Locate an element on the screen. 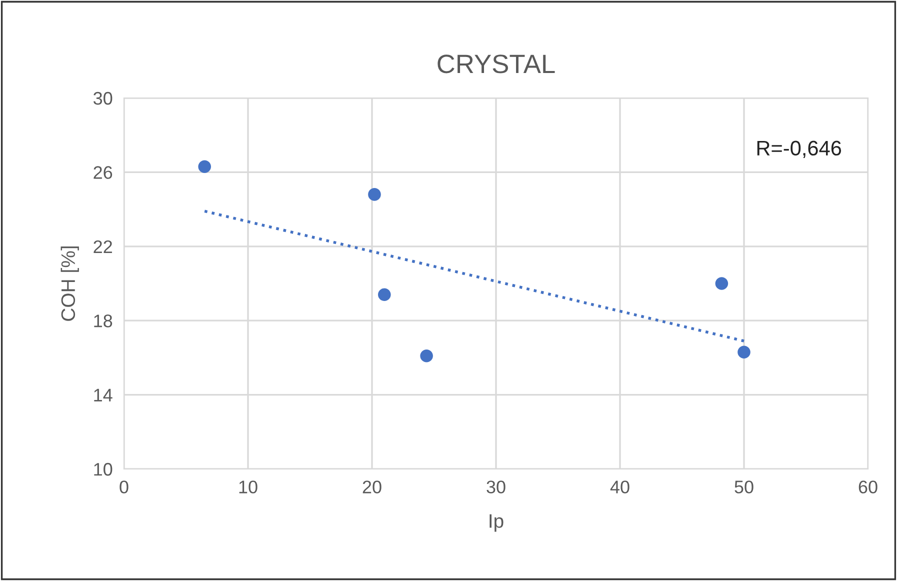 The width and height of the screenshot is (897, 581). x-tick-label: 20 is located at coordinates (372, 487).